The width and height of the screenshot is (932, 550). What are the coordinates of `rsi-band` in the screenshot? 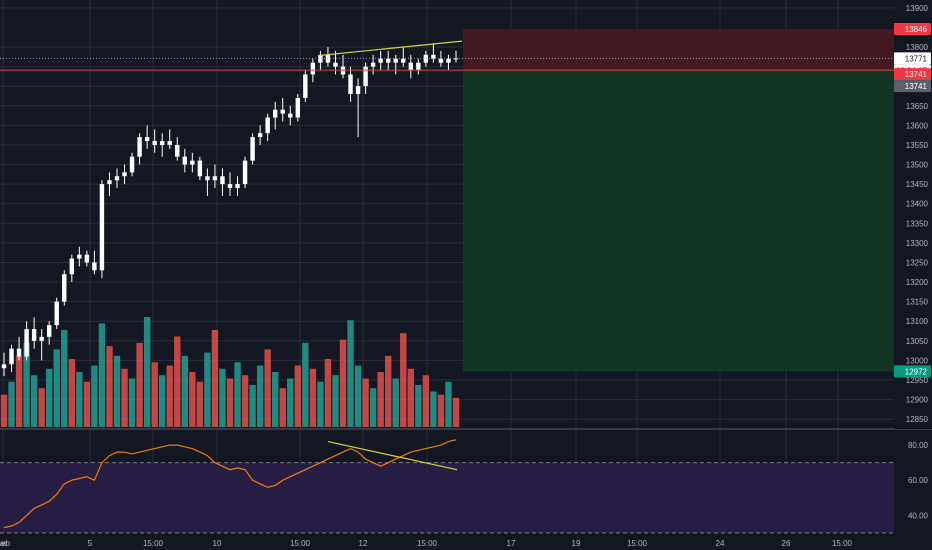 It's located at (447, 497).